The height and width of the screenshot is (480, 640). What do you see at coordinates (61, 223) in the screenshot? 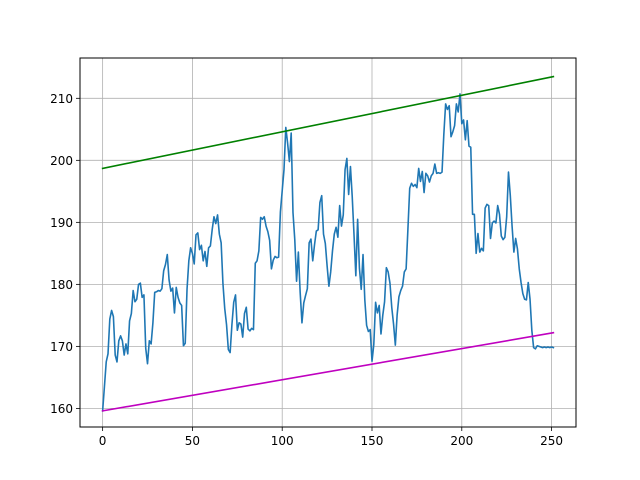
I see `y-tick-label: 190` at bounding box center [61, 223].